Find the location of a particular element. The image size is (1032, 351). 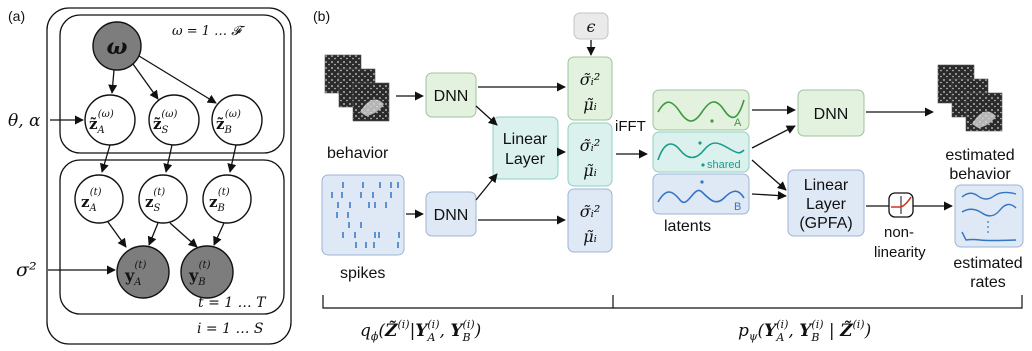

theta-alpha-label: θ, α is located at coordinates (24, 121).